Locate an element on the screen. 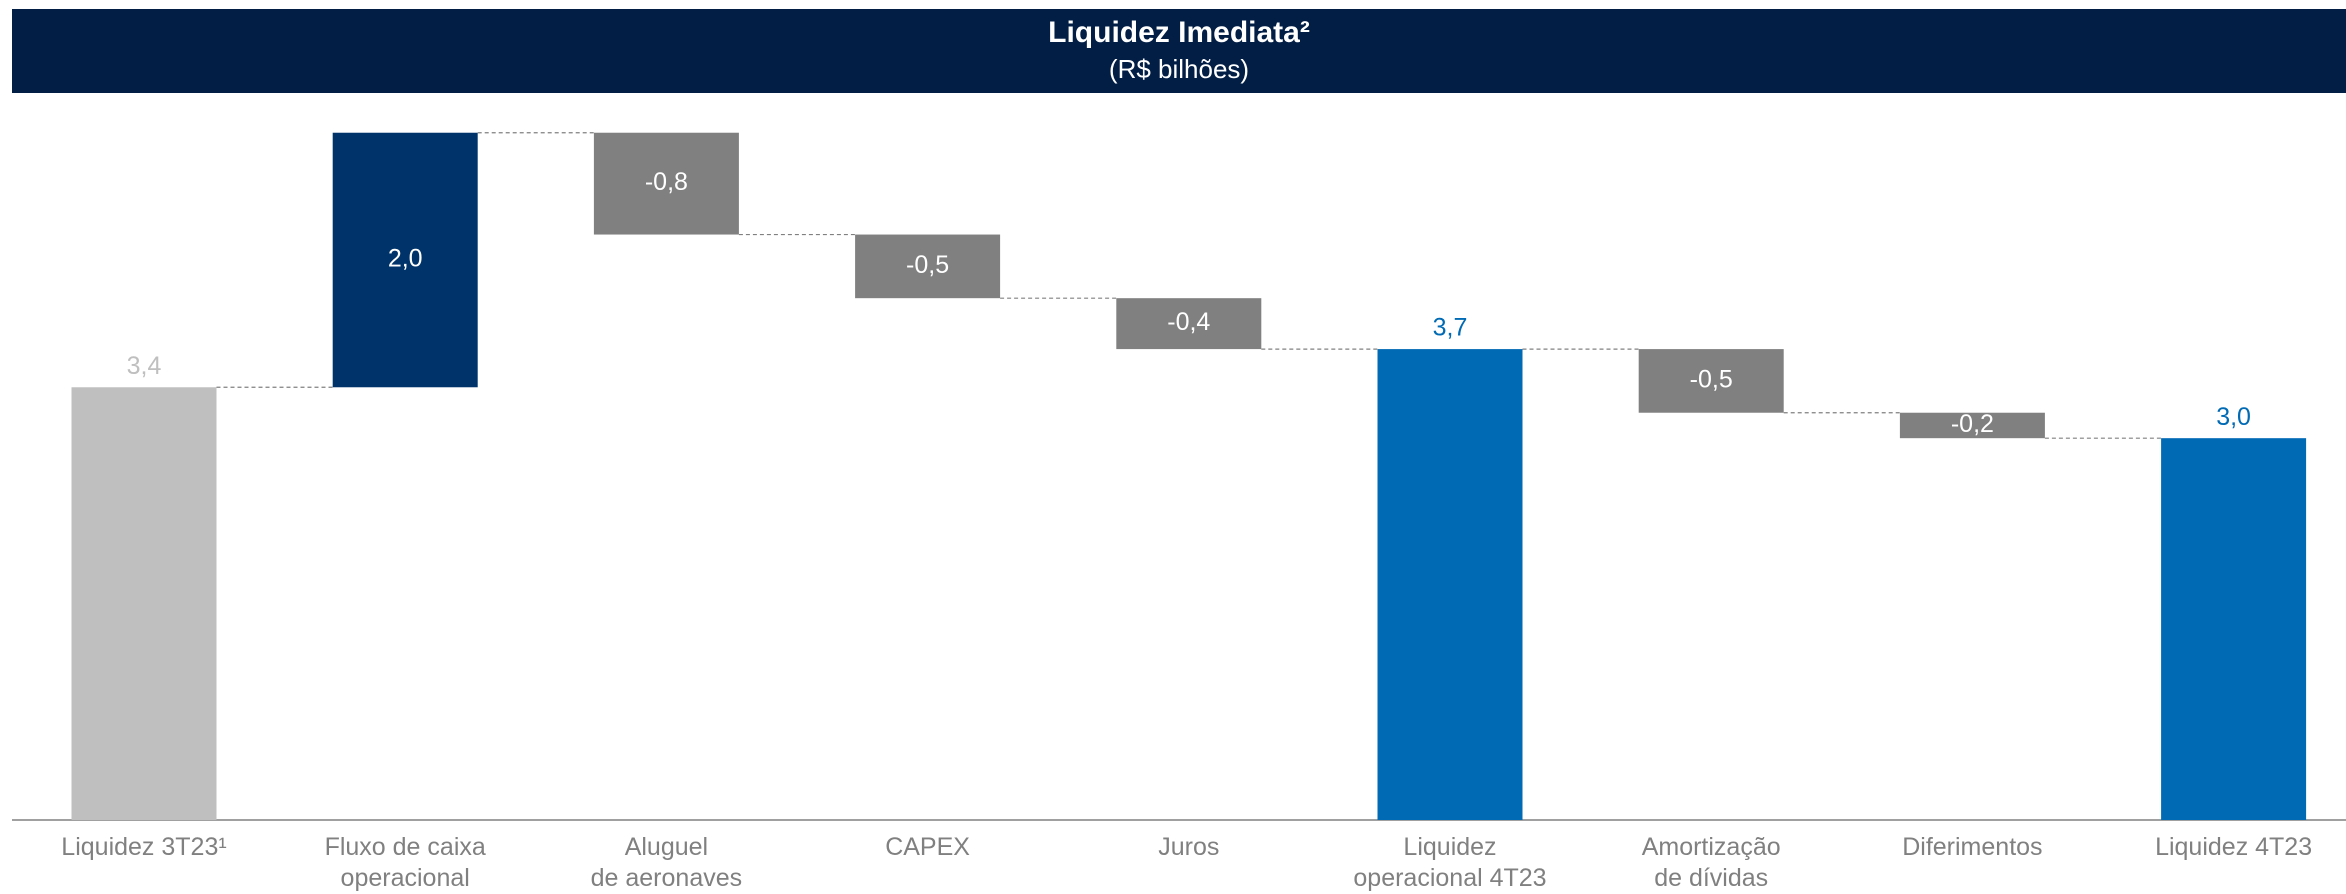 The image size is (2346, 894). x-tick-label: Aluguel de aeronaves is located at coordinates (666, 862).